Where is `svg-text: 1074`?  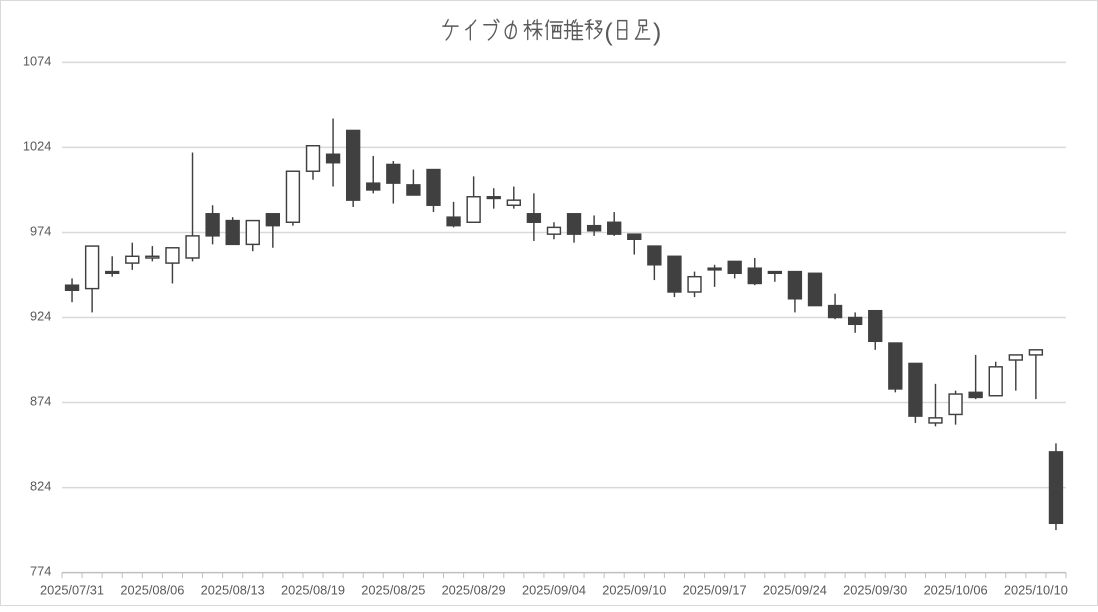 svg-text: 1074 is located at coordinates (37, 60).